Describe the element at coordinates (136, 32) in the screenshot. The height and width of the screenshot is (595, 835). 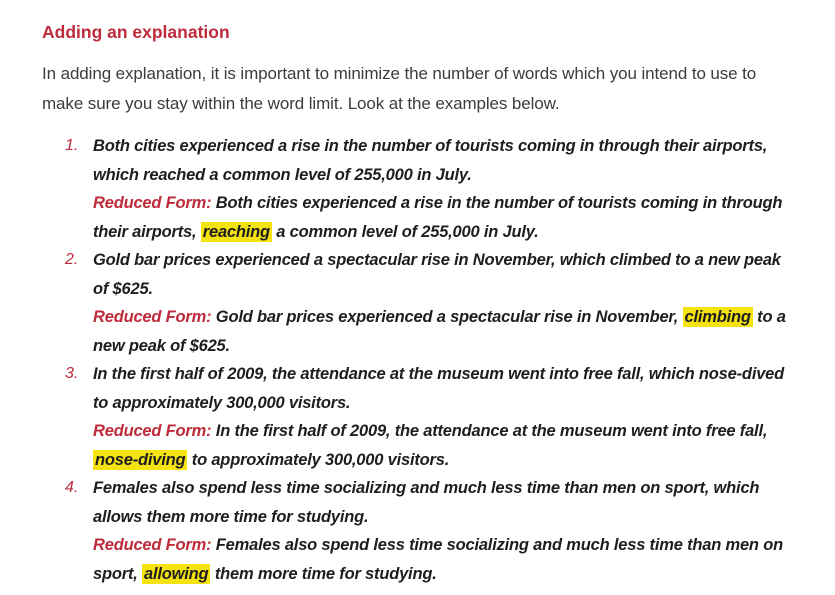
I see `page-title: Adding an explanation` at that location.